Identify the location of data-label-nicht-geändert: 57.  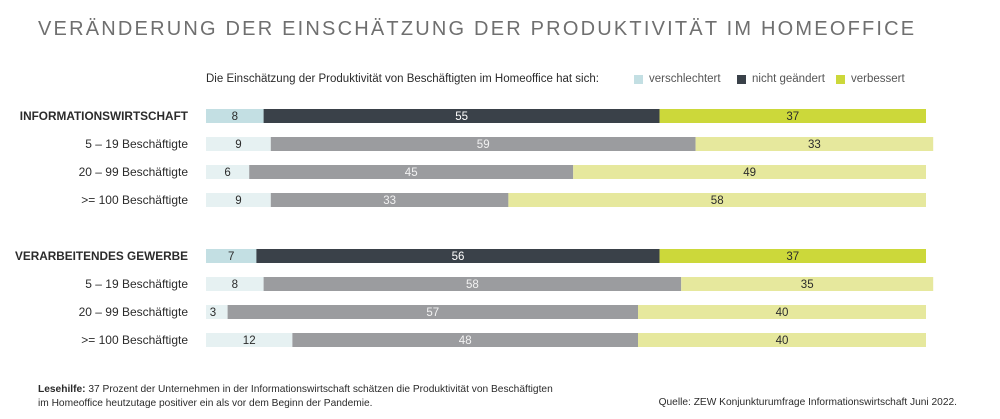
(432, 313).